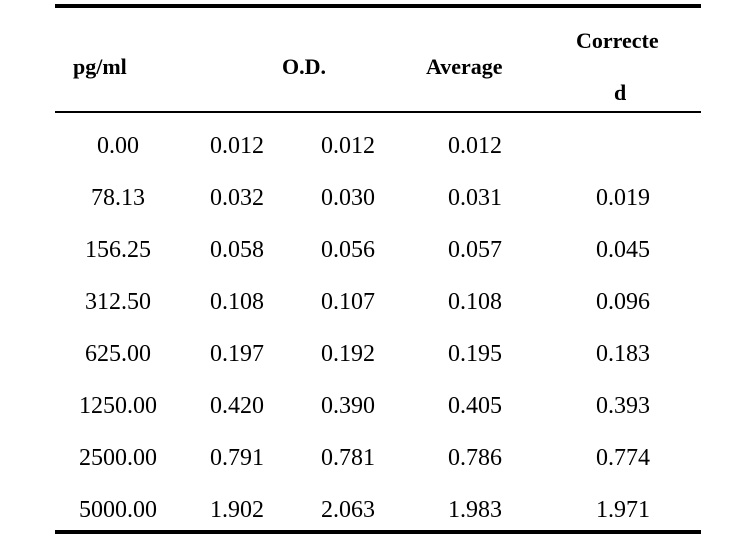  What do you see at coordinates (617, 40) in the screenshot?
I see `header-corrected-line1: Correcte` at bounding box center [617, 40].